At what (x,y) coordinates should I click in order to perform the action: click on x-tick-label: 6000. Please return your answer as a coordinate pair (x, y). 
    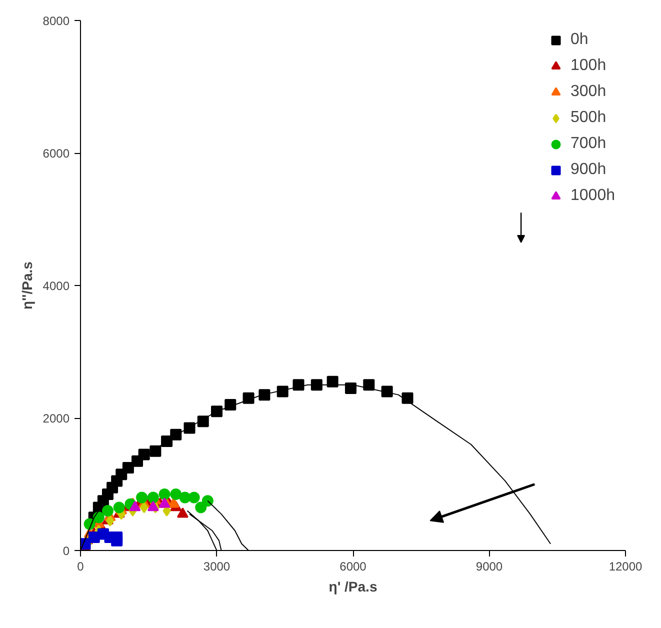
    Looking at the image, I should click on (353, 567).